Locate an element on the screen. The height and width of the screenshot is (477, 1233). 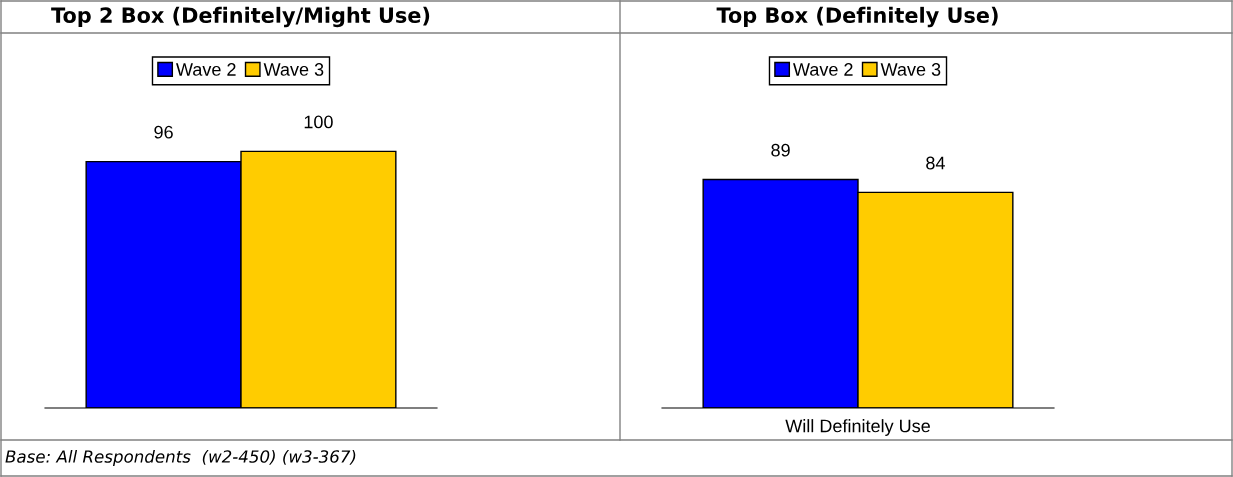
data-label: 89 is located at coordinates (780, 150).